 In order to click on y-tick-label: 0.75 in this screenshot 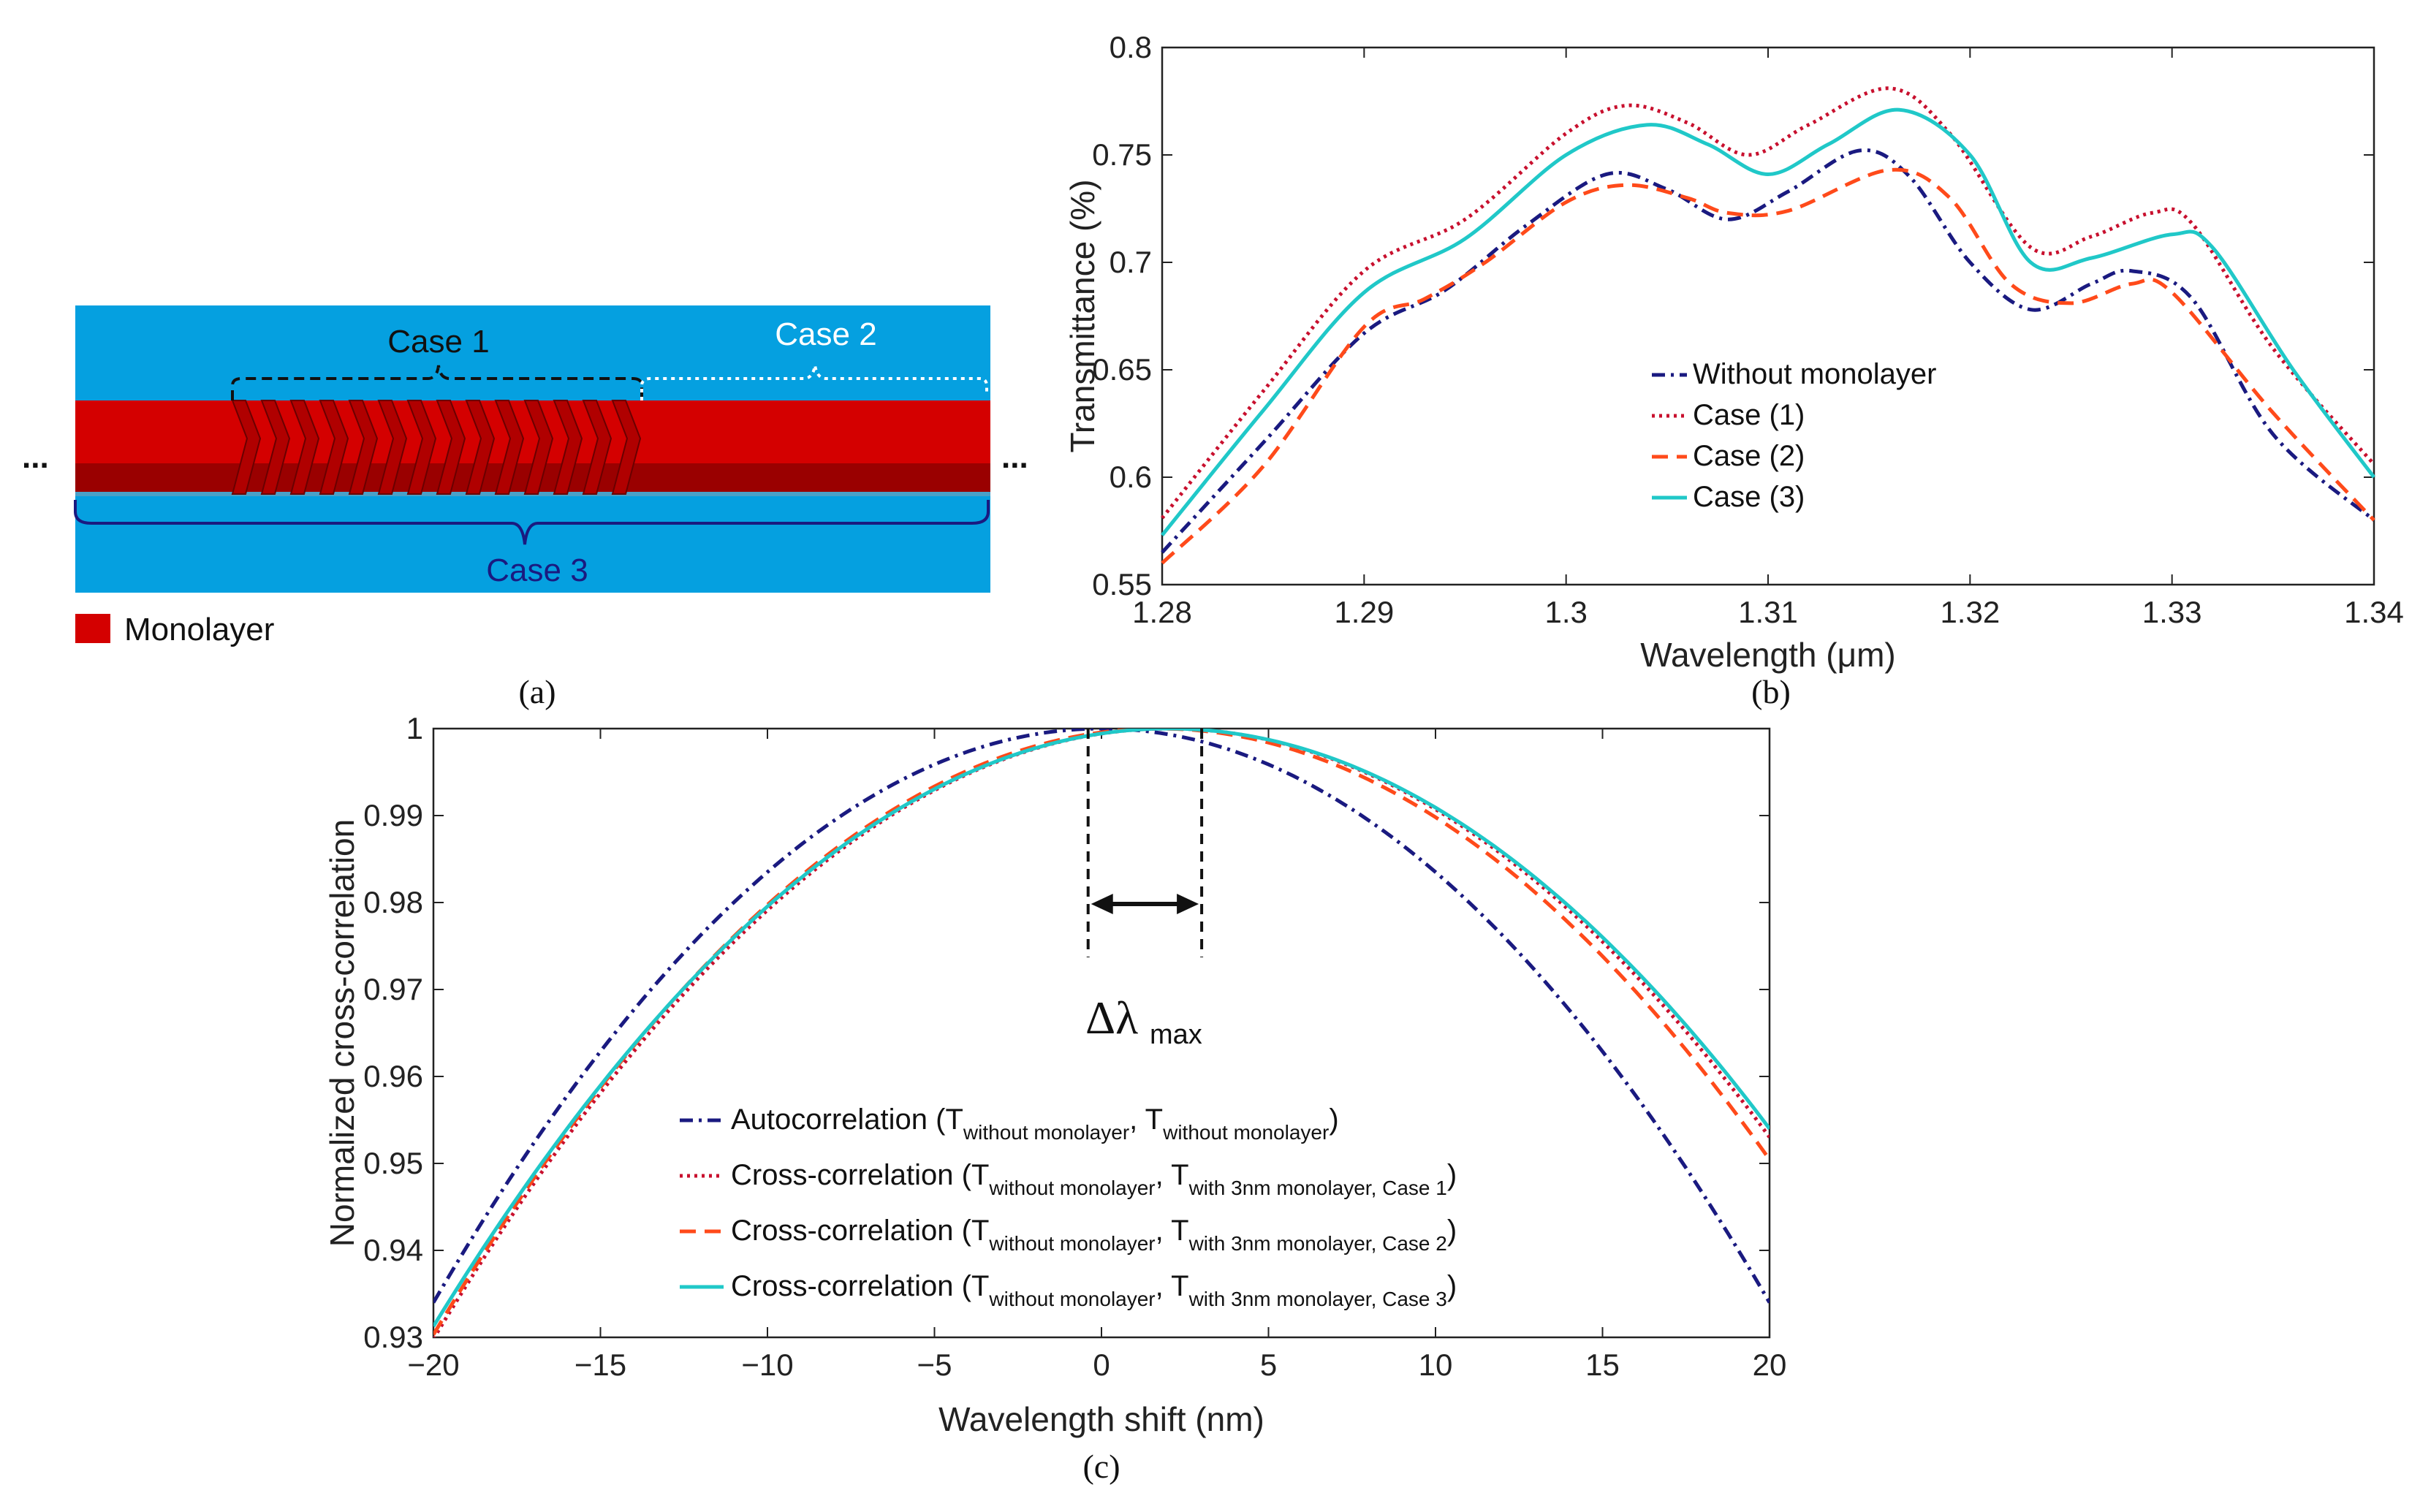, I will do `click(1122, 154)`.